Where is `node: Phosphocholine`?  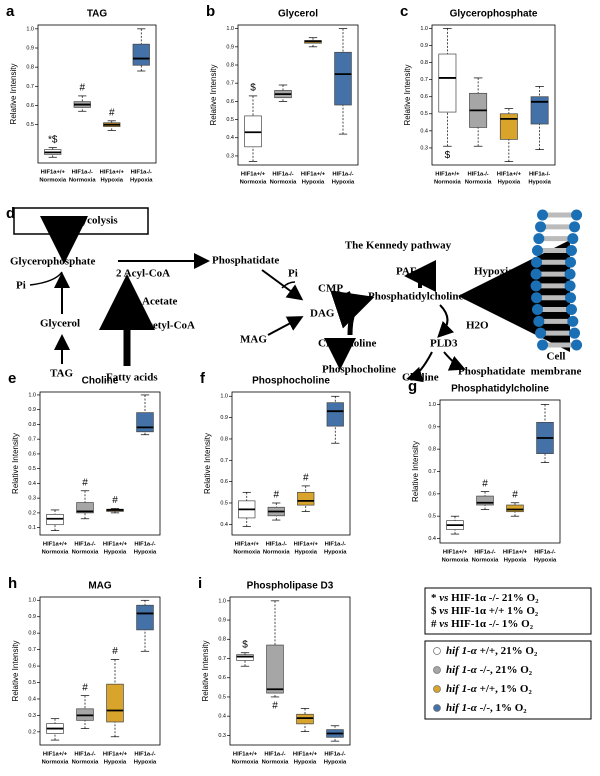 node: Phosphocholine is located at coordinates (359, 370).